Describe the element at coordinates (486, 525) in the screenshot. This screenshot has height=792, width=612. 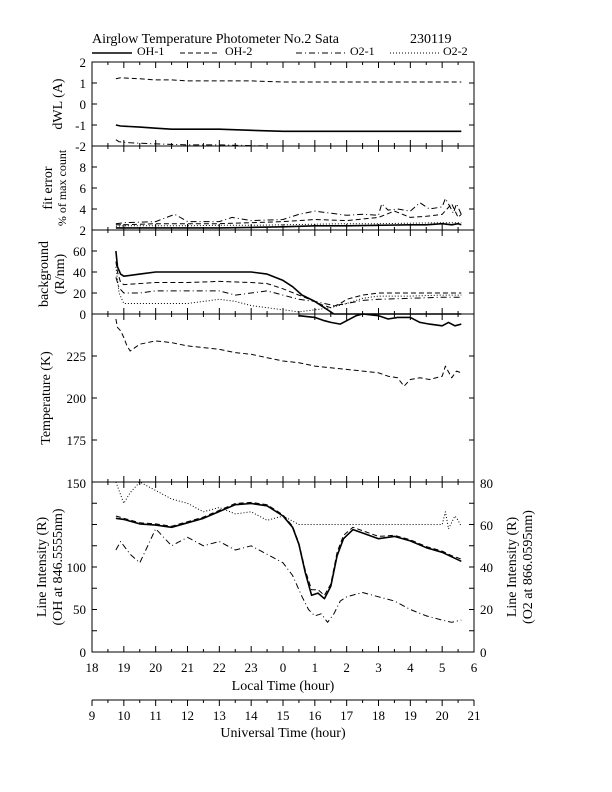
I see `line-rtick-60: 60` at that location.